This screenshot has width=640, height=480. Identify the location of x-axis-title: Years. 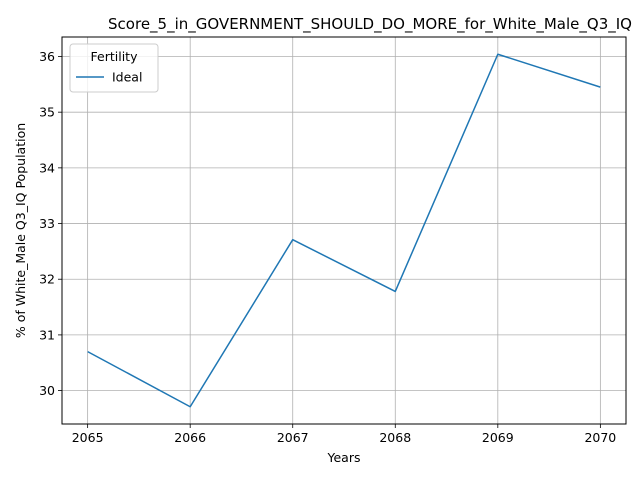
(344, 457).